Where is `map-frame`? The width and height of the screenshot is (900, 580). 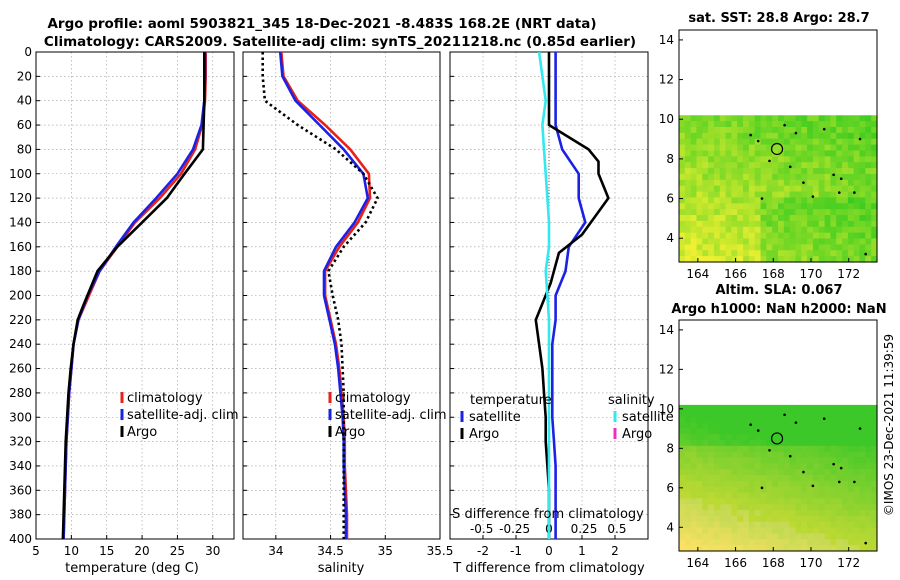 map-frame is located at coordinates (778, 146).